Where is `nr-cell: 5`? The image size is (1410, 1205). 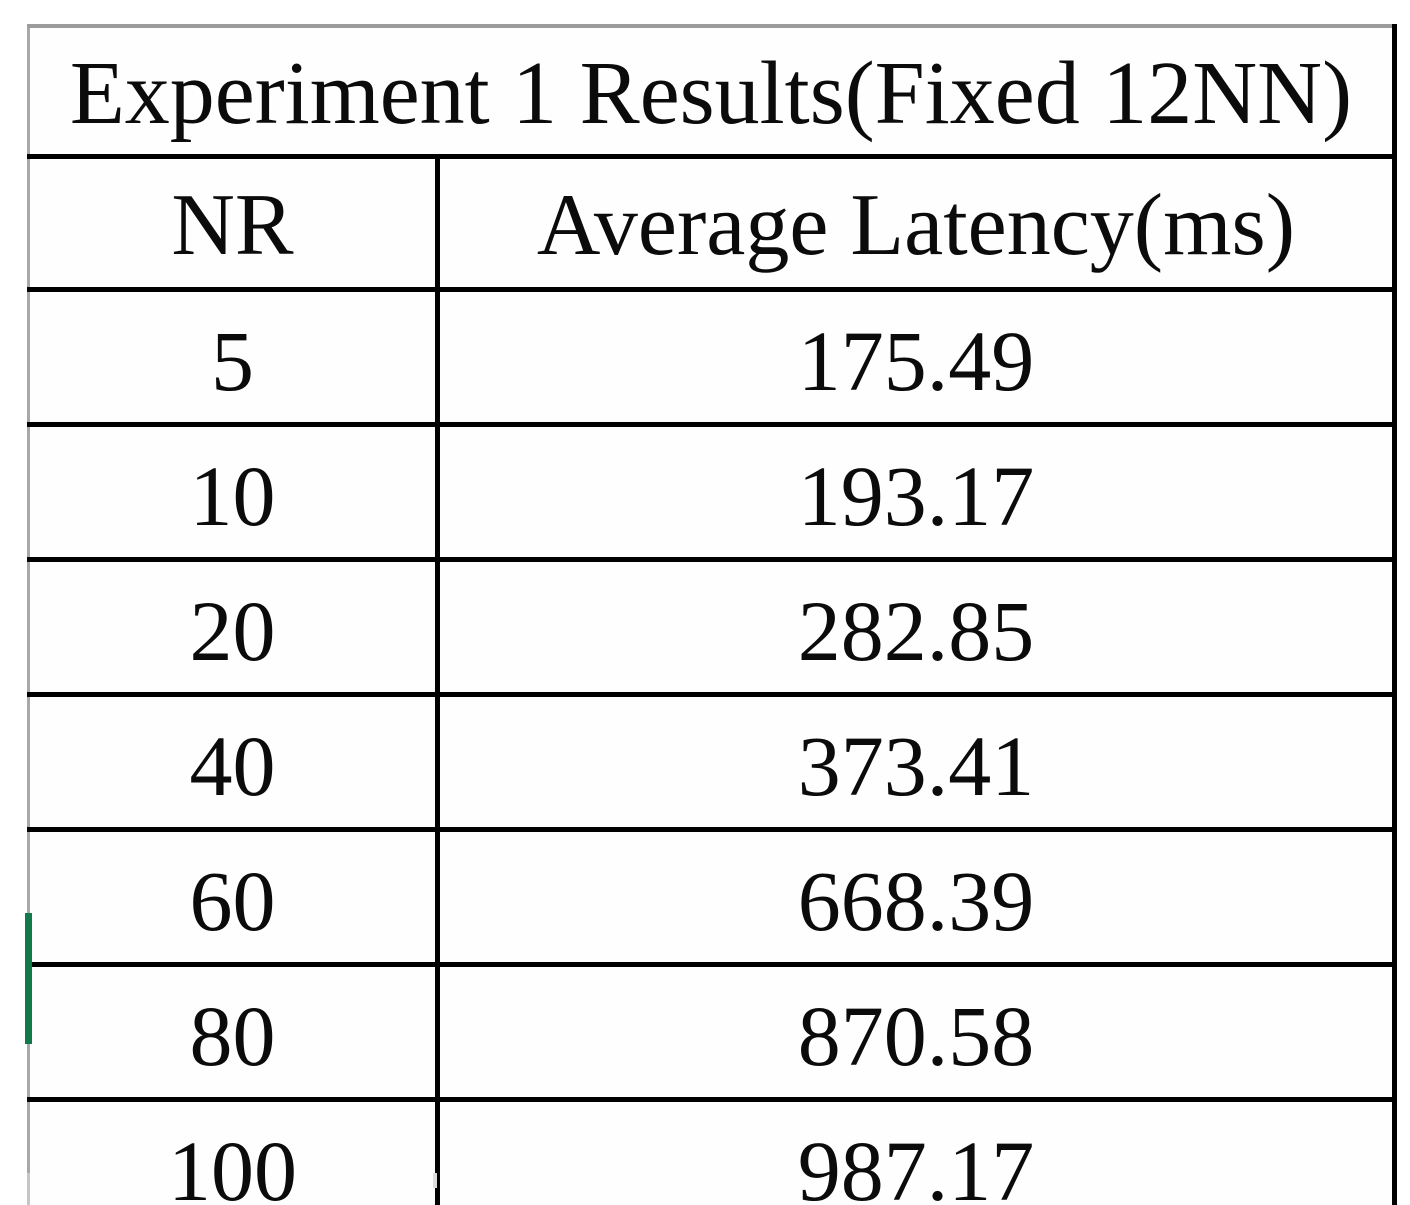
nr-cell: 5 is located at coordinates (234, 357).